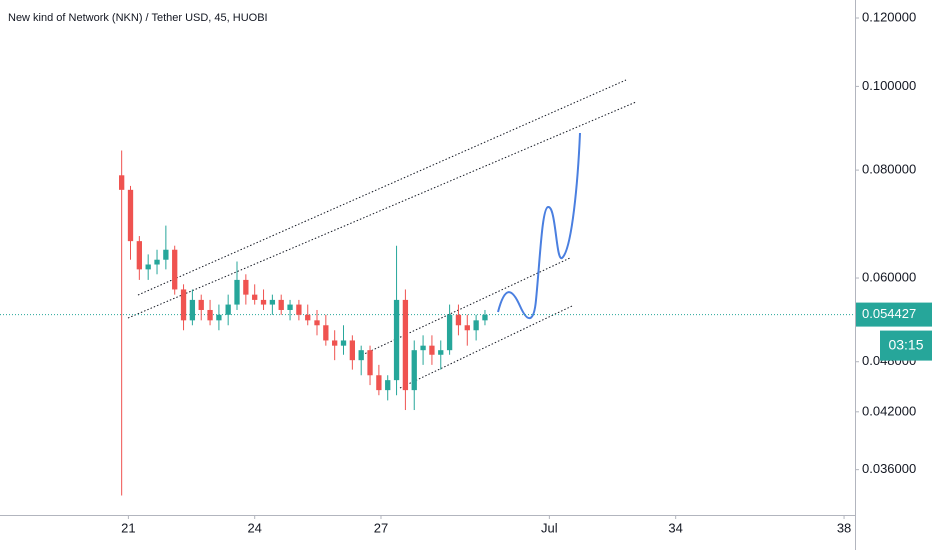  I want to click on y-tick-label: 0.036000, so click(889, 468).